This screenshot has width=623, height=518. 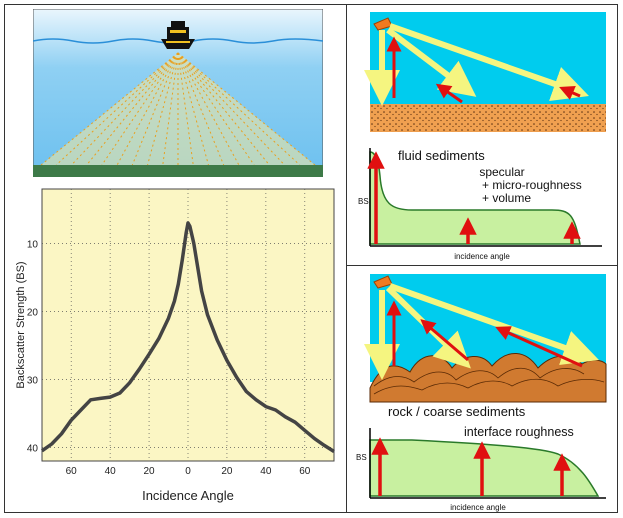 What do you see at coordinates (478, 507) in the screenshot?
I see `rock-x-label: incidence angle` at bounding box center [478, 507].